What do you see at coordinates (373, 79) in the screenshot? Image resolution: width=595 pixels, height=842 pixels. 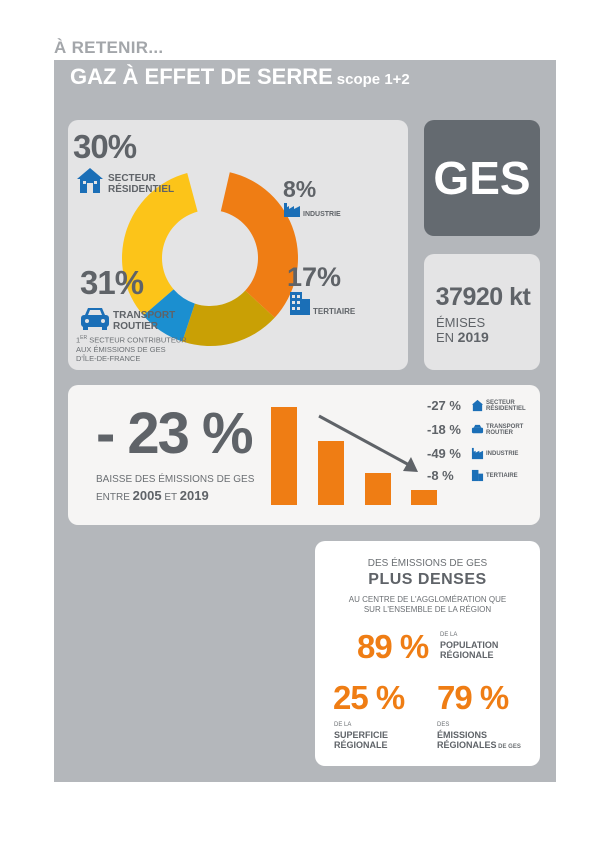 I see `title-scope: scope 1+2` at bounding box center [373, 79].